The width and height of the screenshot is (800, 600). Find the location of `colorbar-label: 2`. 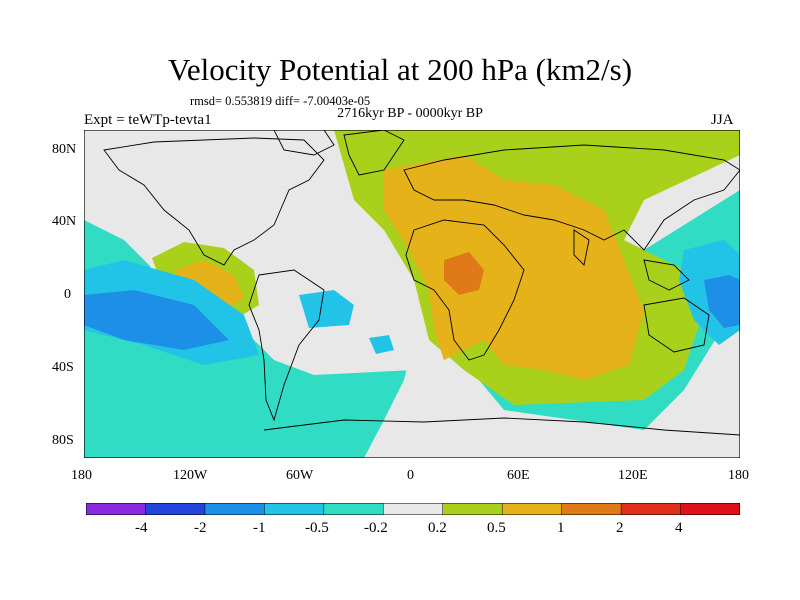

colorbar-label: 2 is located at coordinates (620, 528).